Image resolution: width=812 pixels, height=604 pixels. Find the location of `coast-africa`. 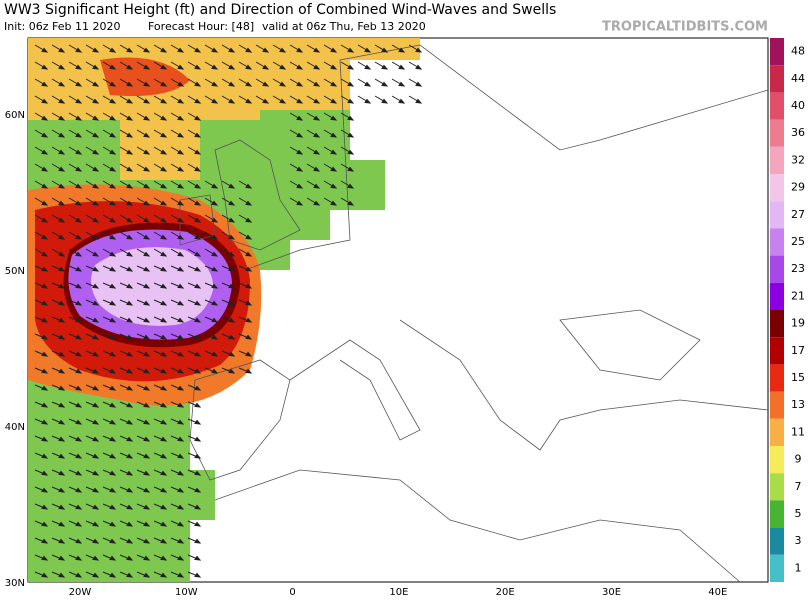

coast-africa is located at coordinates (477, 526).